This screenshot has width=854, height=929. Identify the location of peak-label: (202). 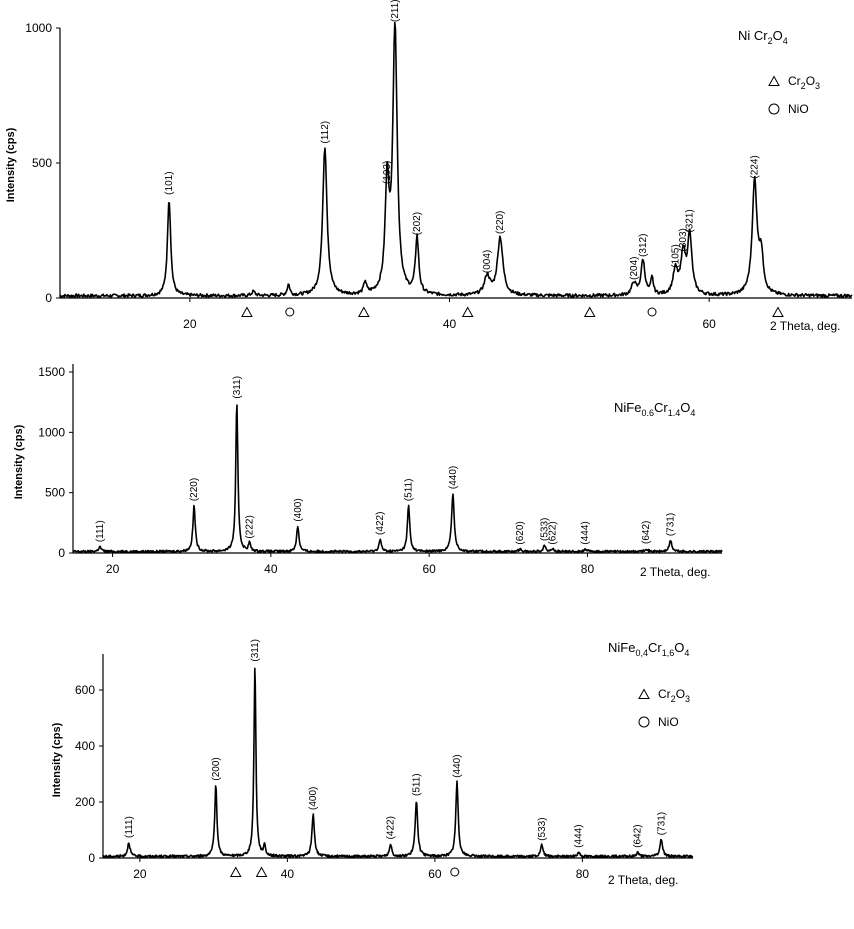
(417, 223).